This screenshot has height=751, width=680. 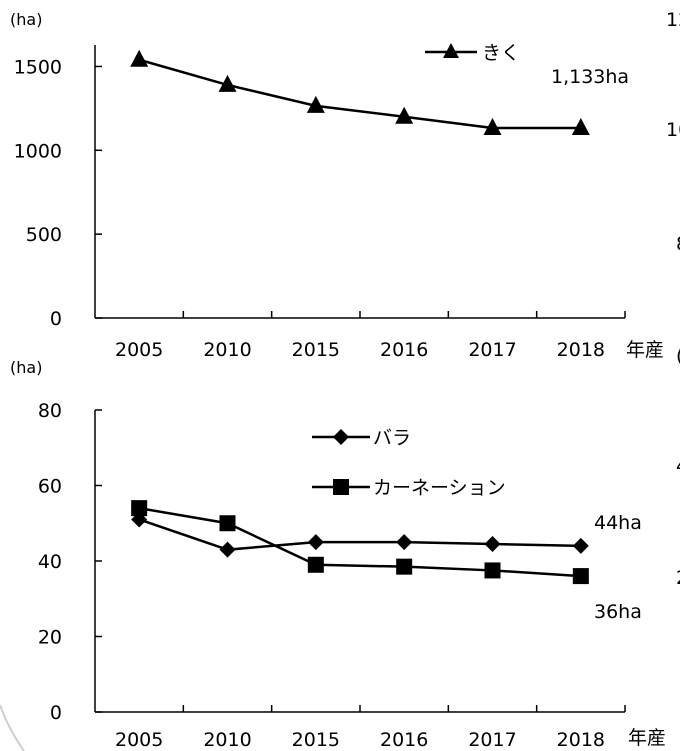 What do you see at coordinates (673, 20) in the screenshot?
I see `fragment-tick: 12` at bounding box center [673, 20].